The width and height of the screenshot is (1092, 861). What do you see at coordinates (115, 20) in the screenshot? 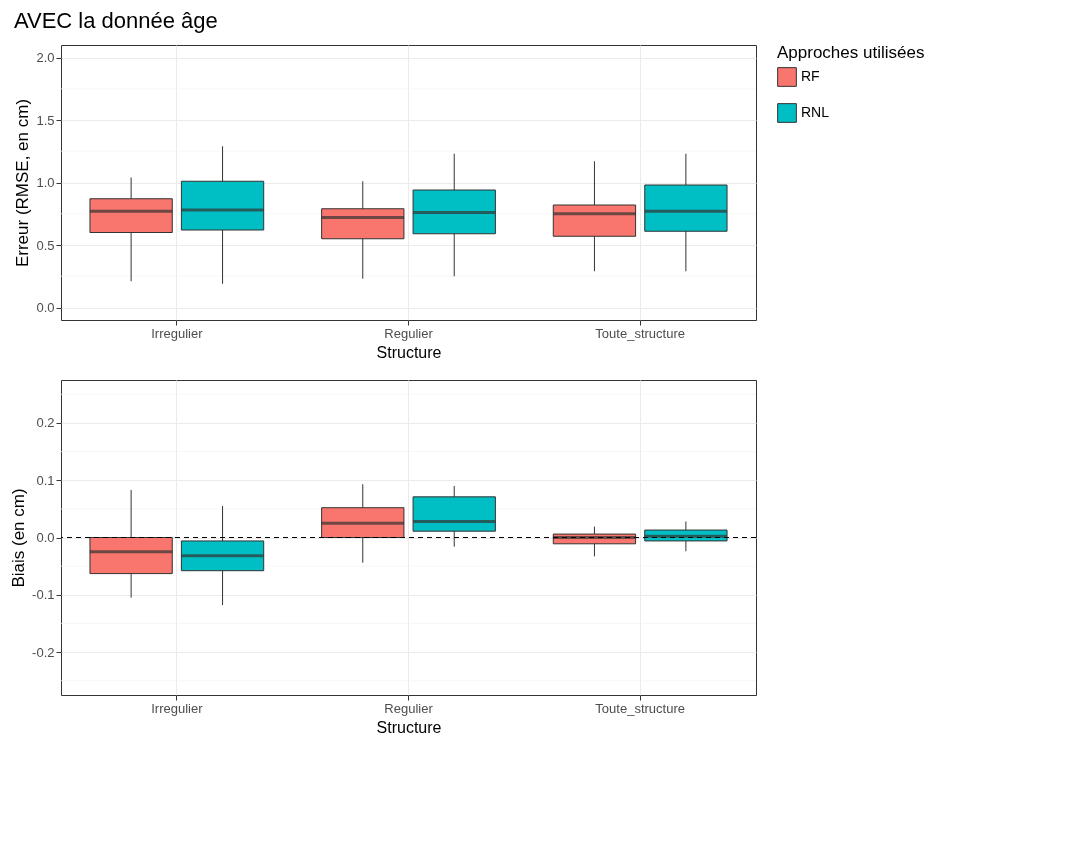
I see `chart-title: AVEC la donnée âge` at bounding box center [115, 20].